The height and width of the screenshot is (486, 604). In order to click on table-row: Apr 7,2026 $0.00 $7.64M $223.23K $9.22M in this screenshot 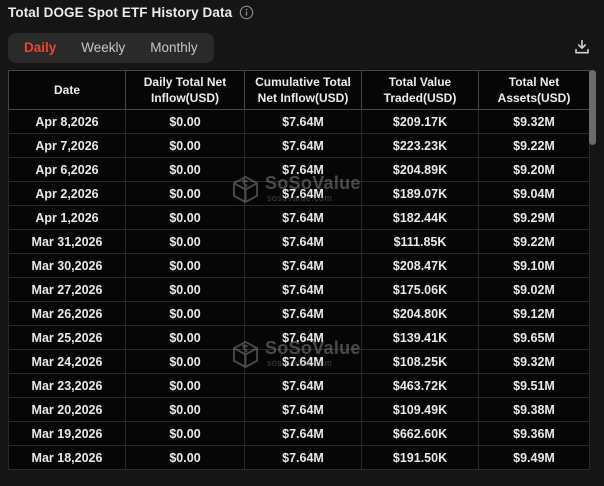, I will do `click(299, 145)`.